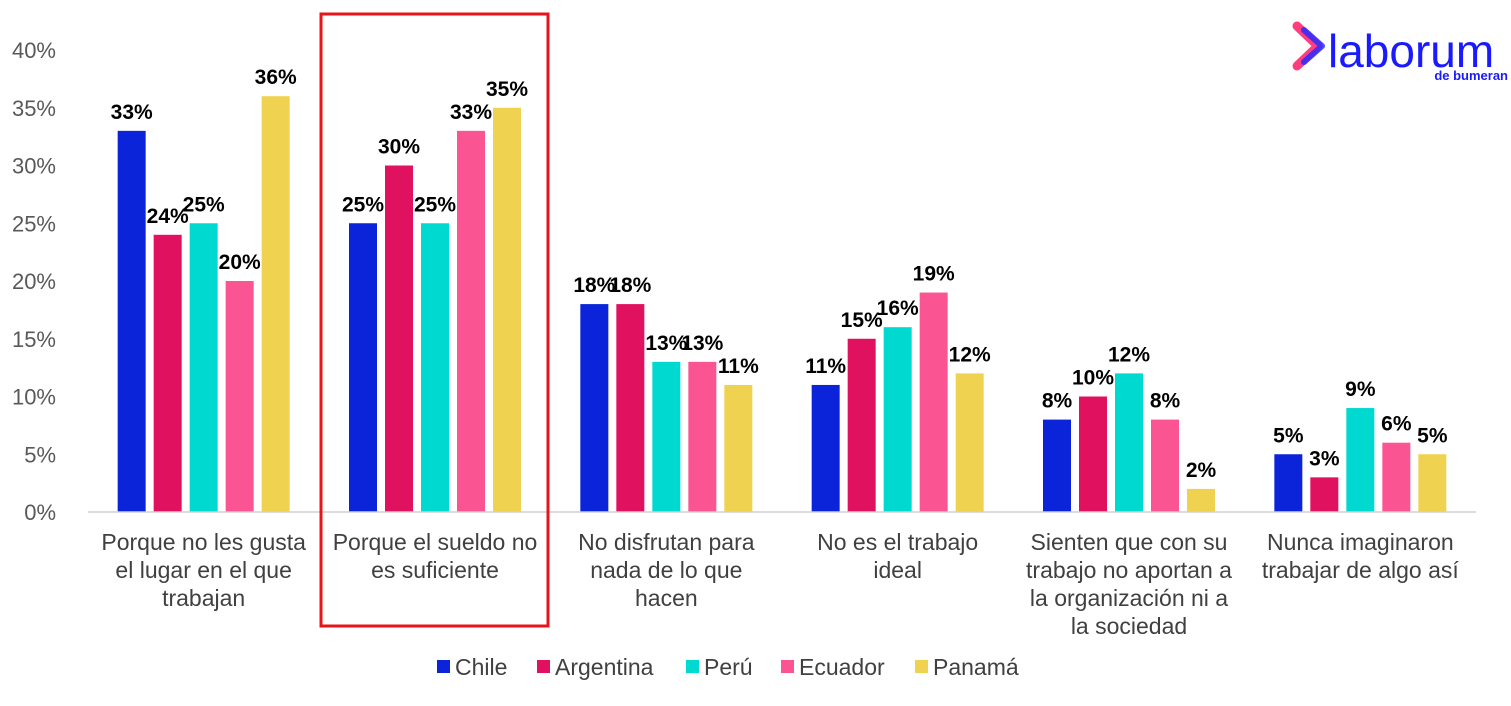  Describe the element at coordinates (666, 570) in the screenshot. I see `category-label: No disfrutan para nada de lo que hacen` at that location.